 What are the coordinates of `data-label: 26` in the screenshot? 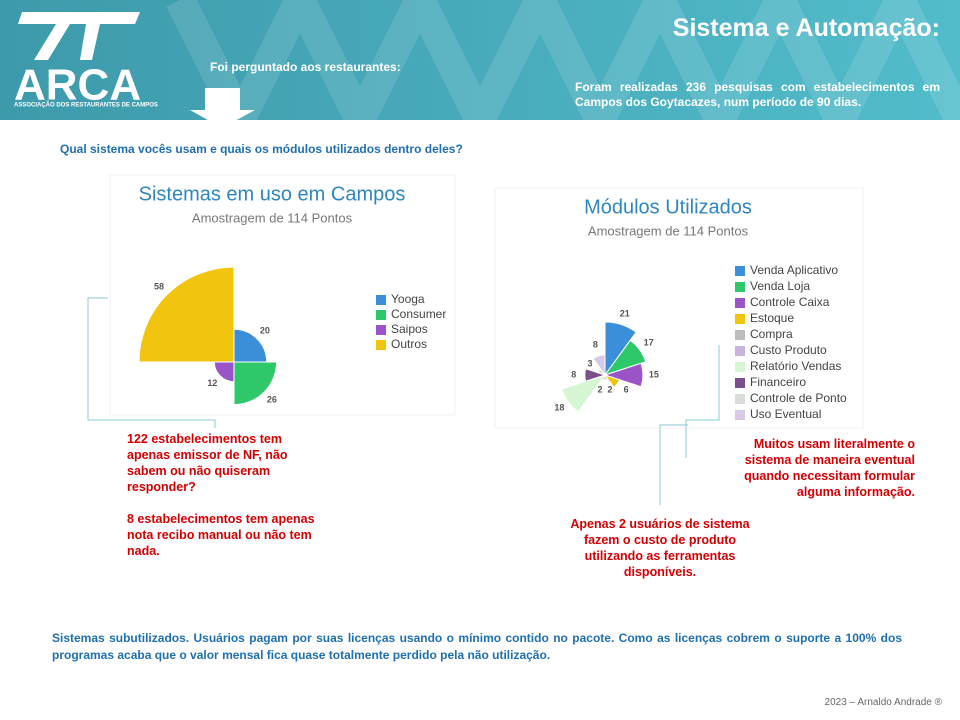 It's located at (272, 399).